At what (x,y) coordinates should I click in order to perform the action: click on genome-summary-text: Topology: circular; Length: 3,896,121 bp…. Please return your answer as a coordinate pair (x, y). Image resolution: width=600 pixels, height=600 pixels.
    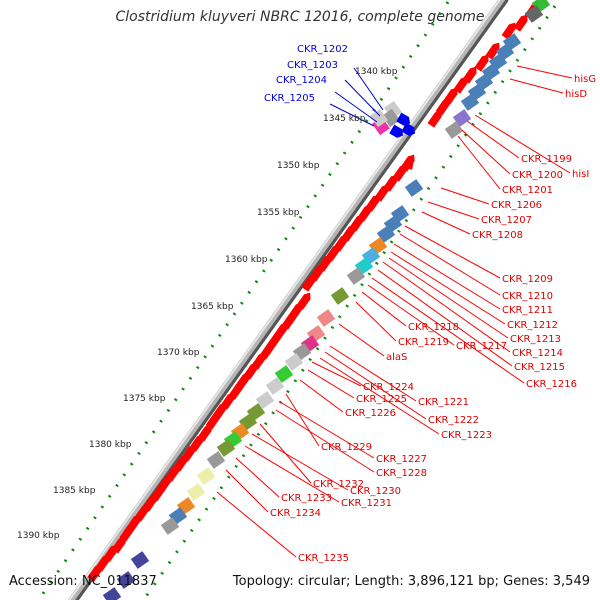
    Looking at the image, I should click on (411, 581).